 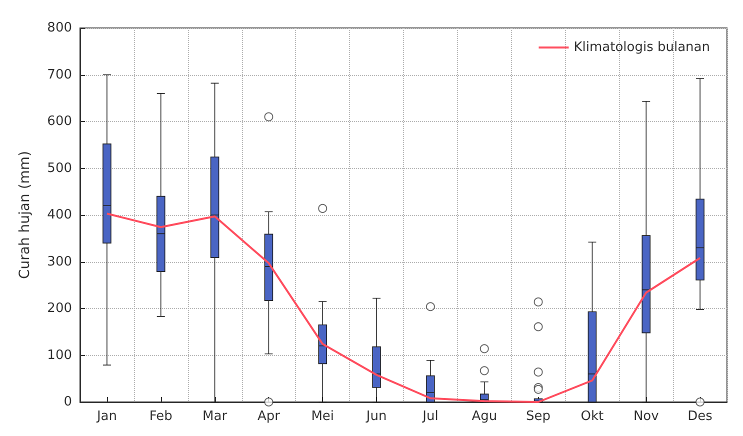 What do you see at coordinates (59, 28) in the screenshot?
I see `y-tick-label: 800` at bounding box center [59, 28].